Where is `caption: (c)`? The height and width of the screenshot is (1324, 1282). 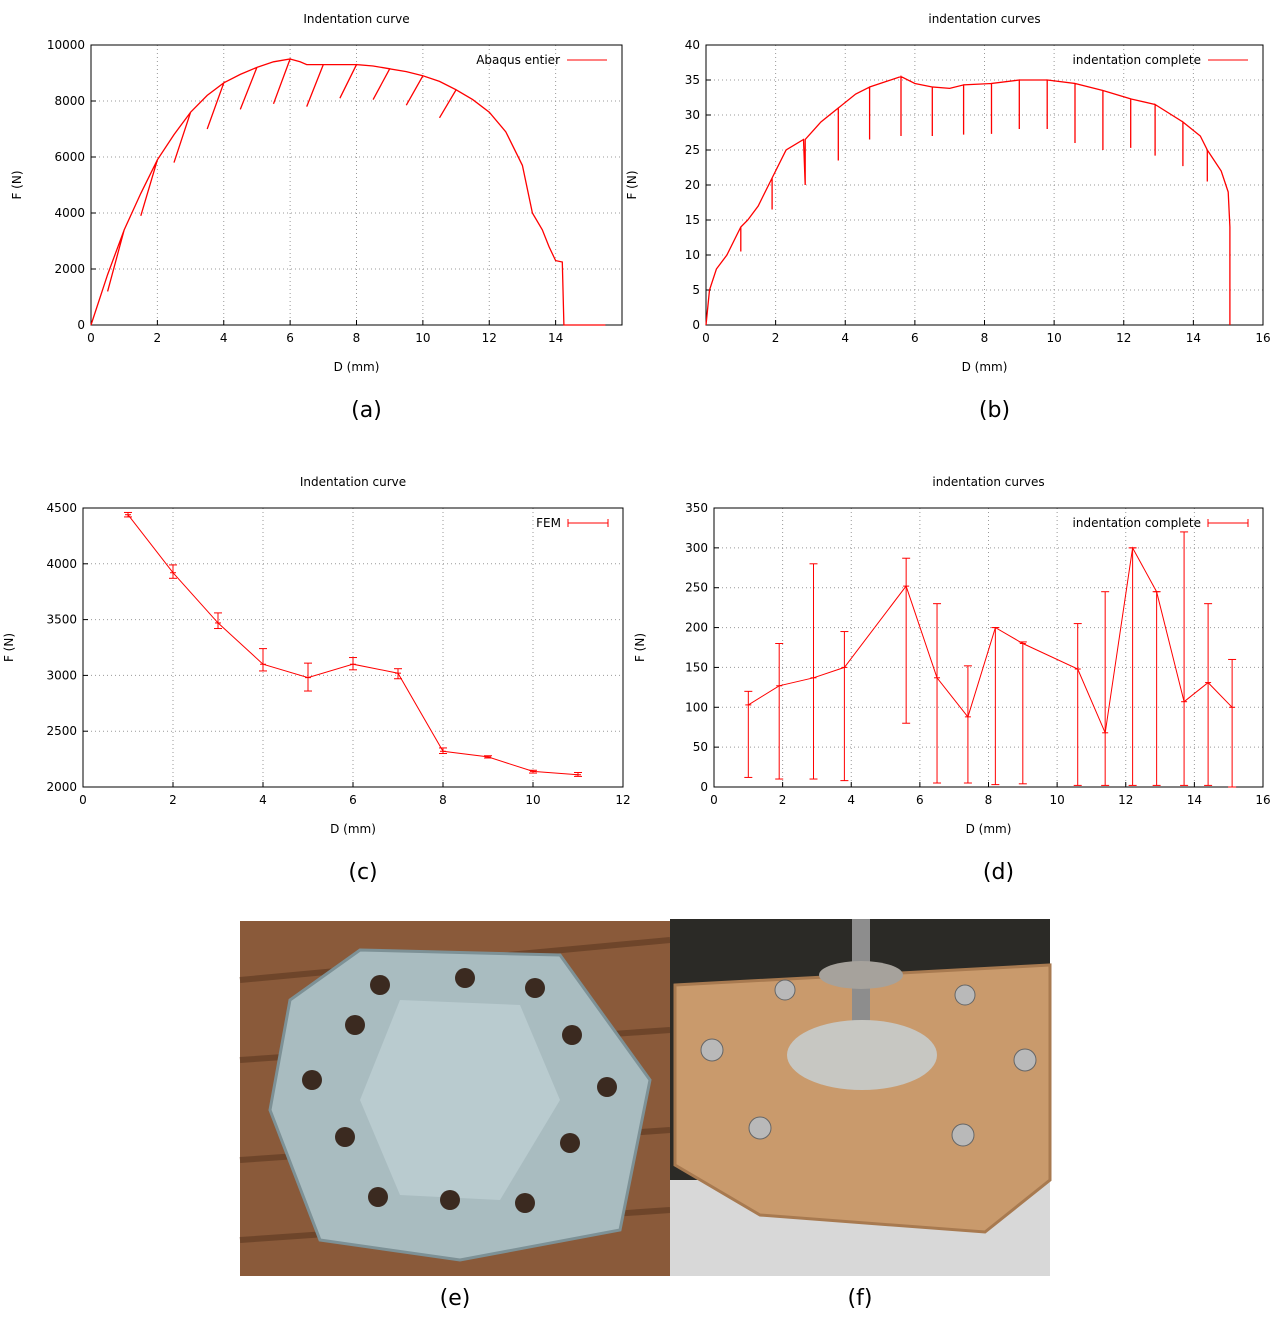 caption: (c) is located at coordinates (362, 872).